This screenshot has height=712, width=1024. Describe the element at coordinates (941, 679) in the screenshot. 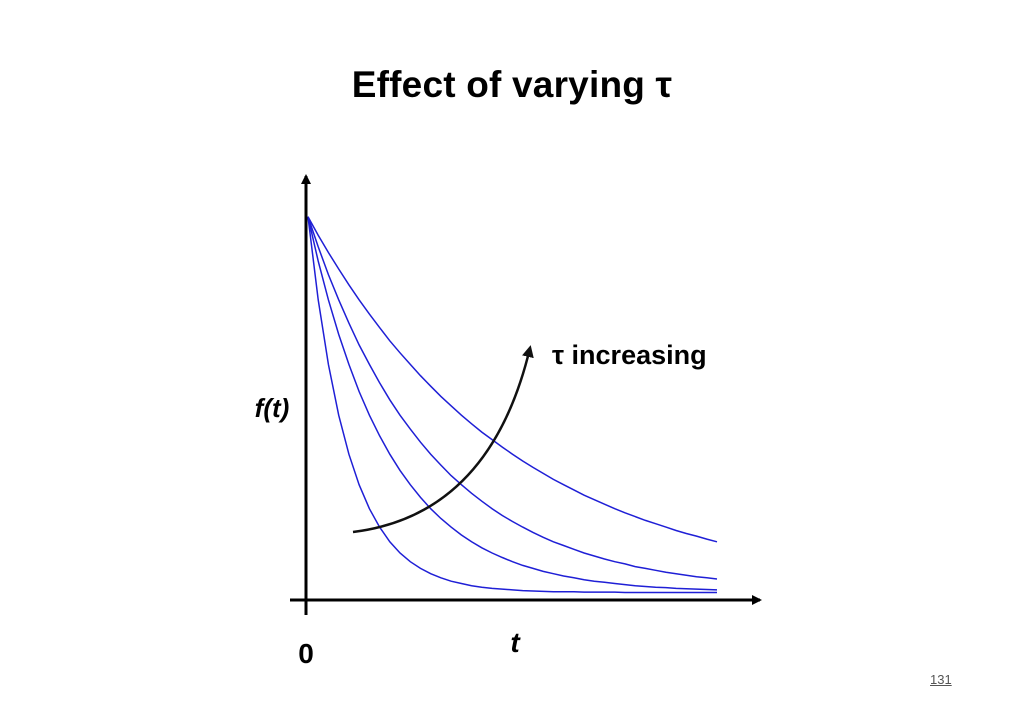

I see `page-number: 131` at that location.